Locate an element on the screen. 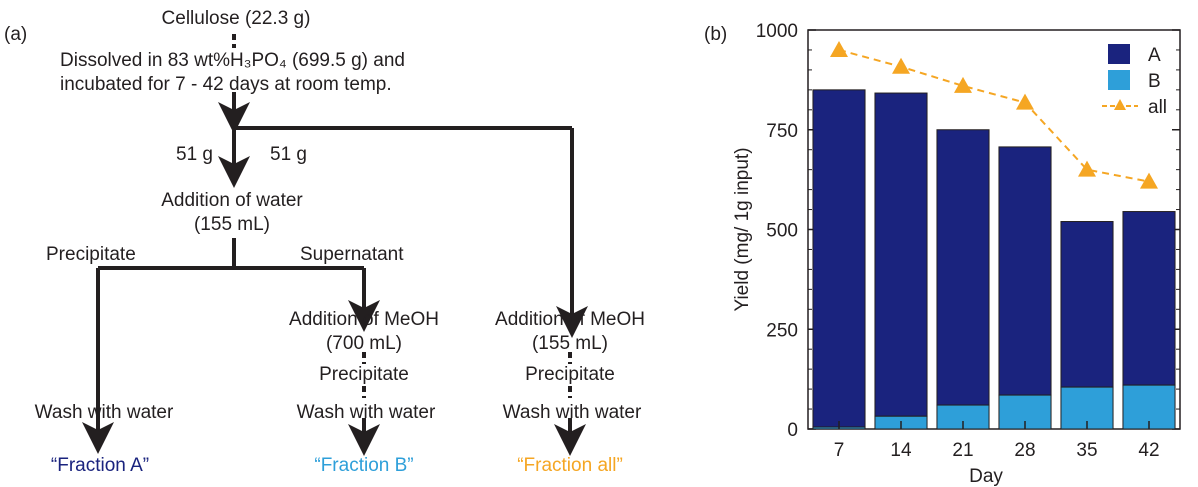 This screenshot has width=1198, height=487. panel-a-label: (a) is located at coordinates (15, 34).